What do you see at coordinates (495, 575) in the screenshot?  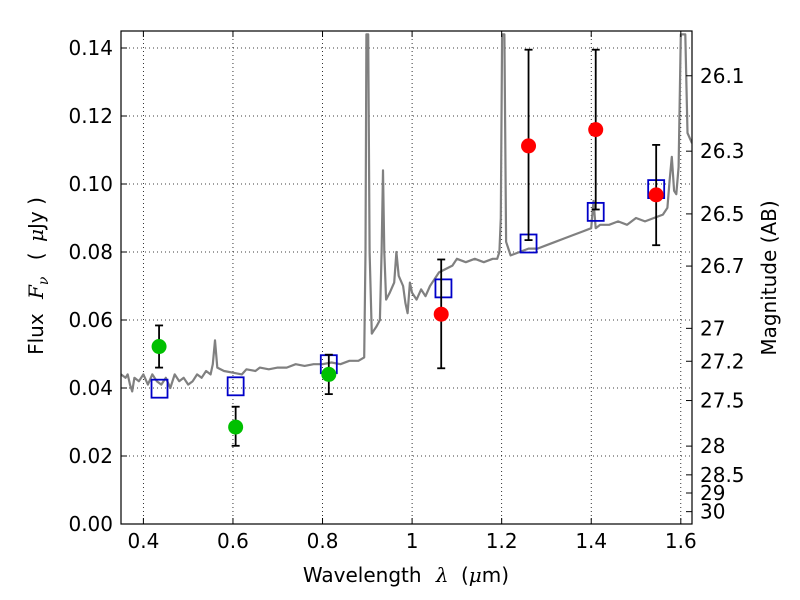 I see `x-axis-label-unit-rest: m)` at bounding box center [495, 575].